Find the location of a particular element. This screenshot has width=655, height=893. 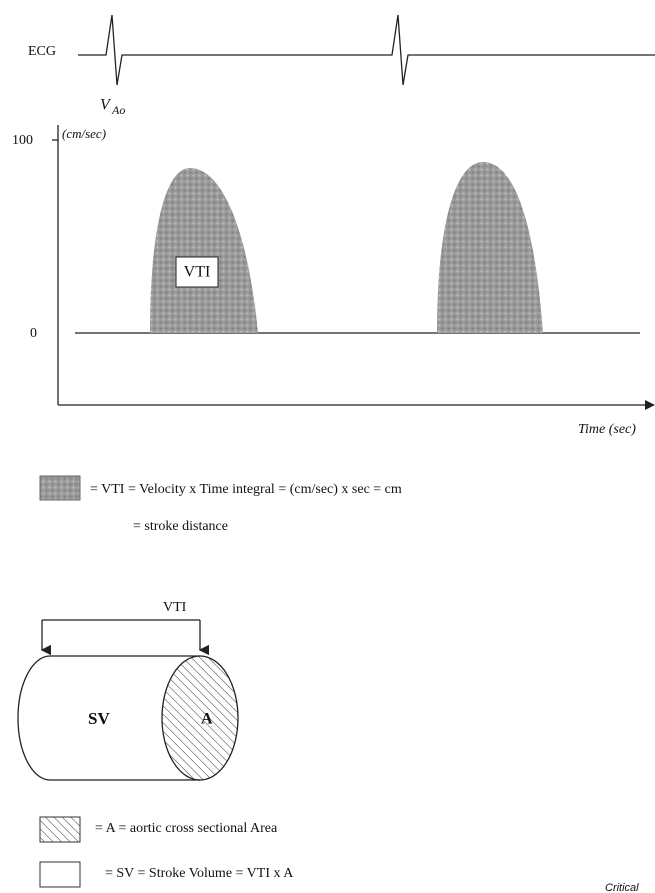

ecg-label: ECG is located at coordinates (42, 51).